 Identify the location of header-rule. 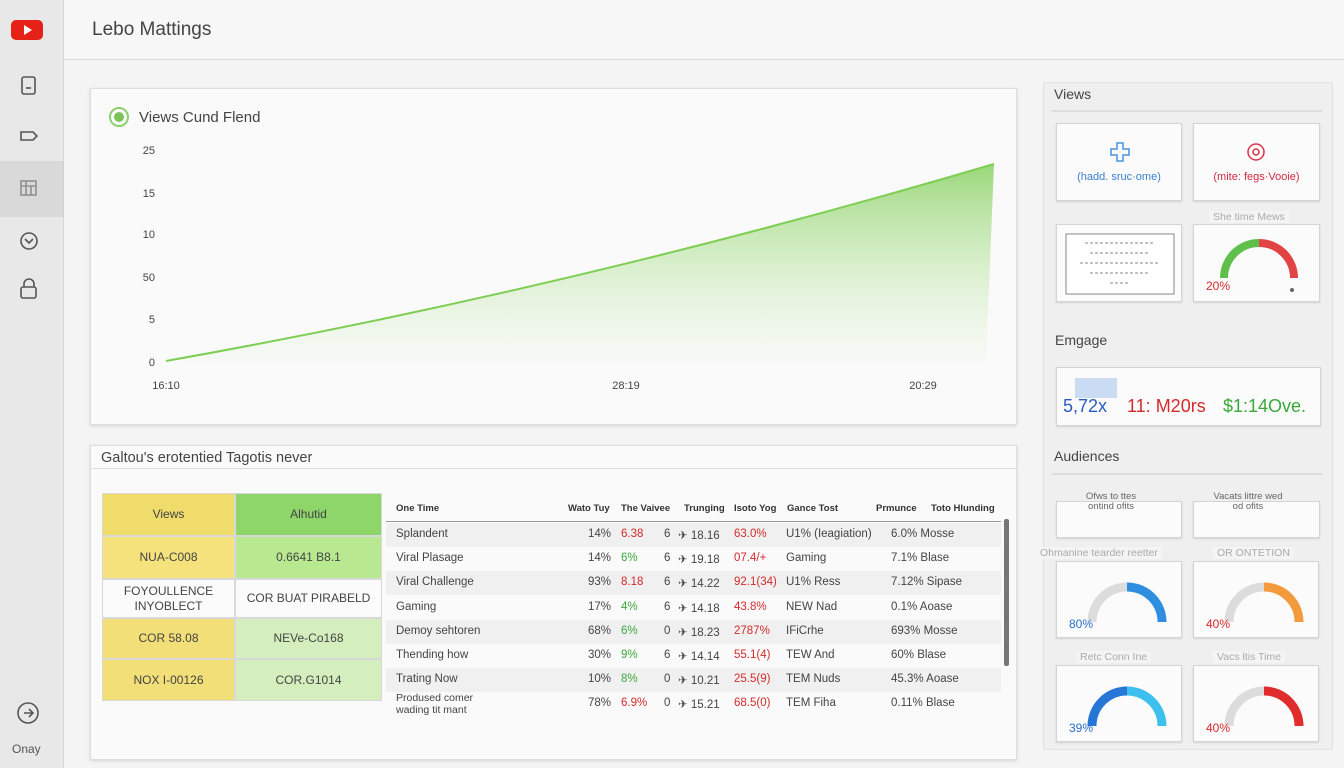
(693, 521).